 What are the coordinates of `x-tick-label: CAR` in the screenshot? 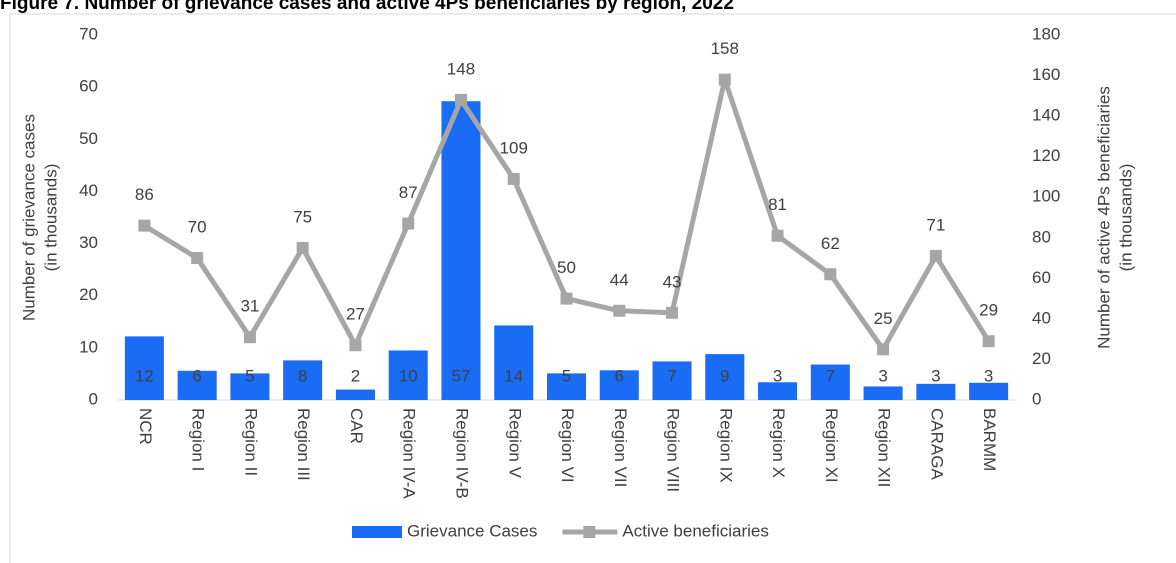 It's located at (356, 426).